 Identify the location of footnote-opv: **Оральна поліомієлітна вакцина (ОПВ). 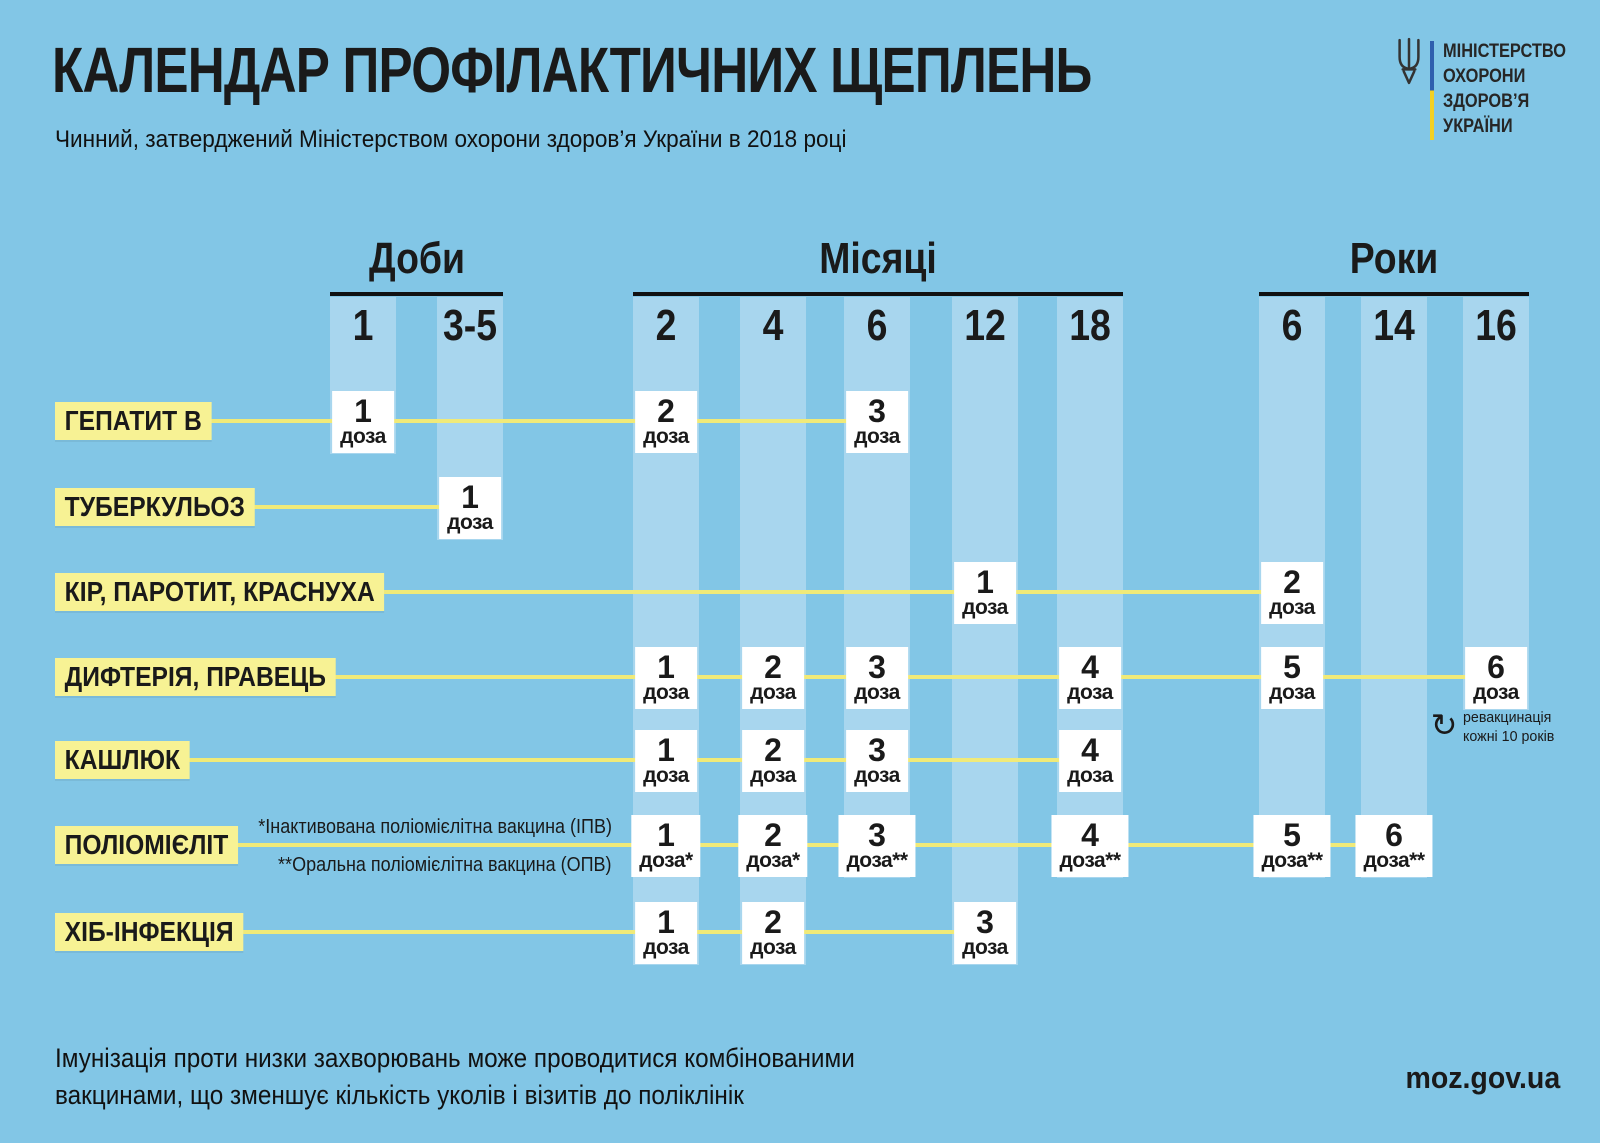
(445, 865).